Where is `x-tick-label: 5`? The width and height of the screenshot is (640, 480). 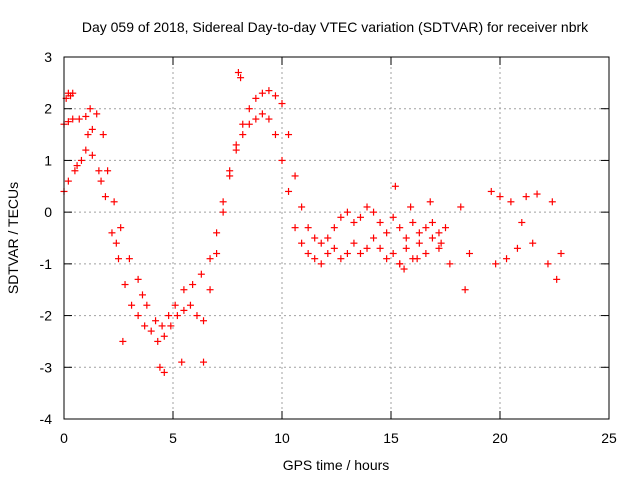 x-tick-label: 5 is located at coordinates (173, 438).